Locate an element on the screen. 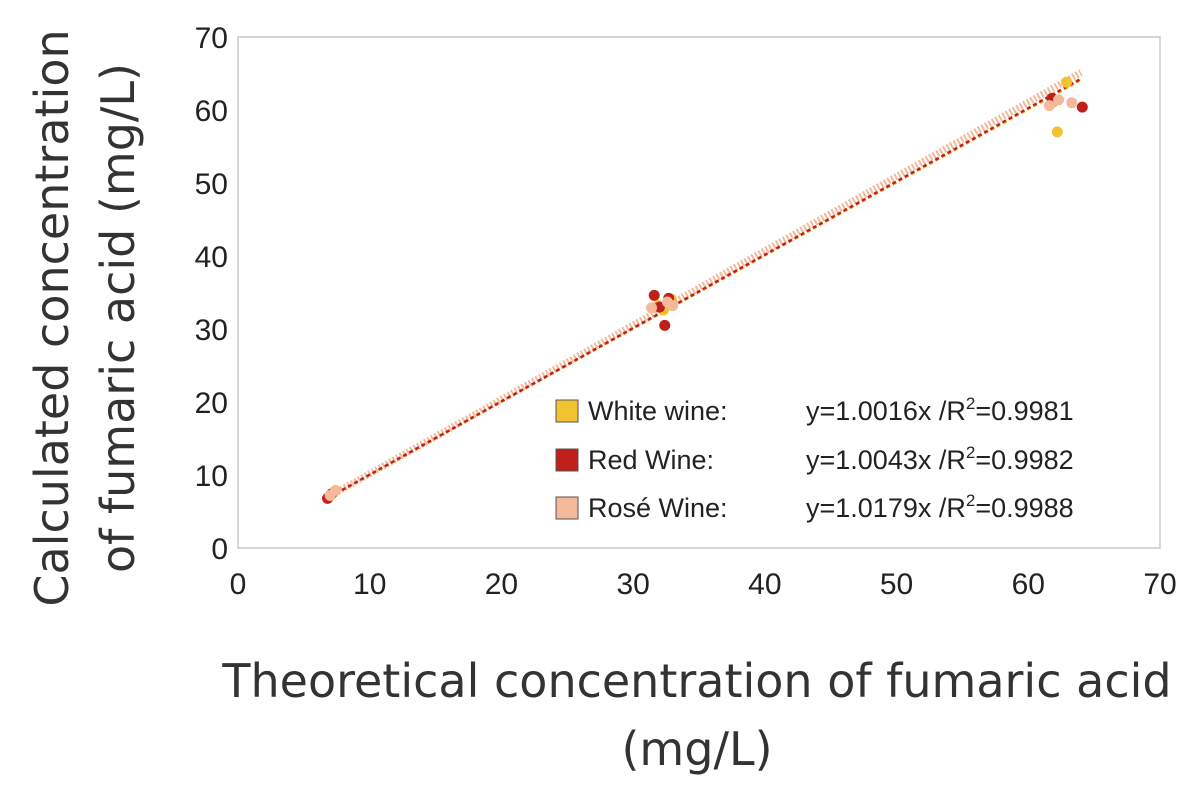 This screenshot has height=792, width=1200. legend-equation-white: y=1.0016x /R2=0.9981 is located at coordinates (940, 410).